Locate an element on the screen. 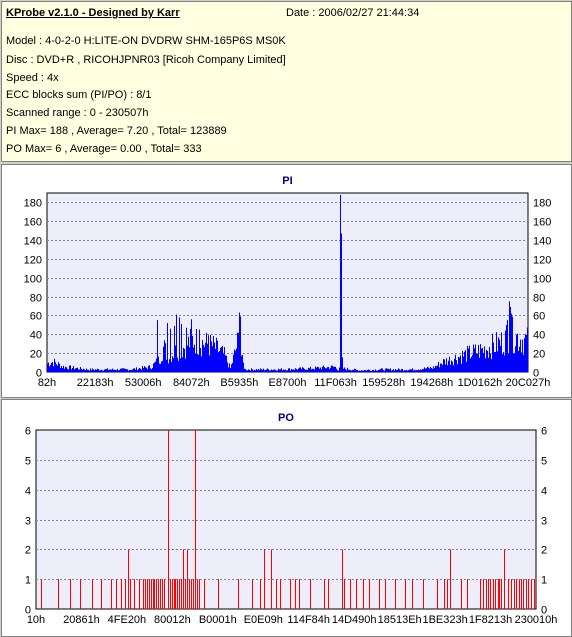 Image resolution: width=572 pixels, height=637 pixels. y-tick-label-right: 3 is located at coordinates (544, 522).